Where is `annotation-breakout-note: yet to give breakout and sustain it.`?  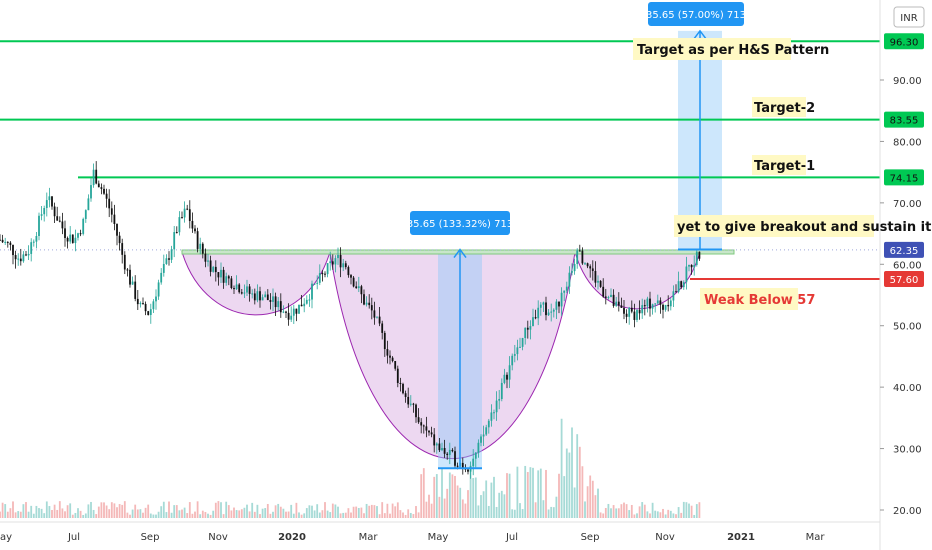
annotation-breakout-note: yet to give breakout and sustain it. is located at coordinates (803, 226).